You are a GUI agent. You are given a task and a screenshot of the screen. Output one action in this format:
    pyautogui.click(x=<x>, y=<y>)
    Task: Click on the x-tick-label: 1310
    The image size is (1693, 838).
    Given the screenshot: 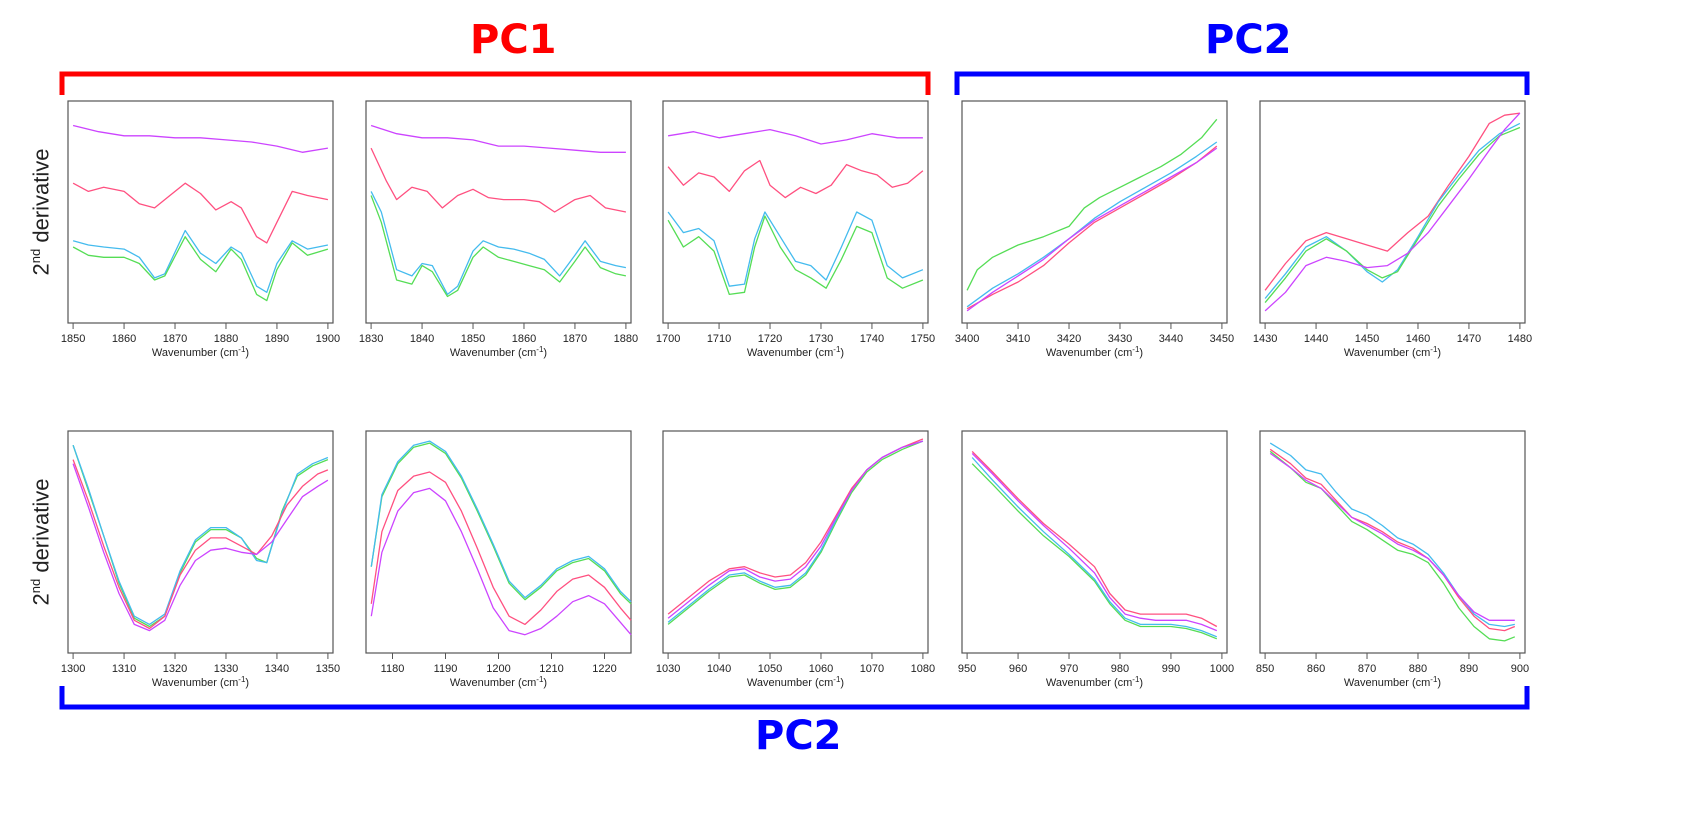 What is the action you would take?
    pyautogui.click(x=124, y=669)
    